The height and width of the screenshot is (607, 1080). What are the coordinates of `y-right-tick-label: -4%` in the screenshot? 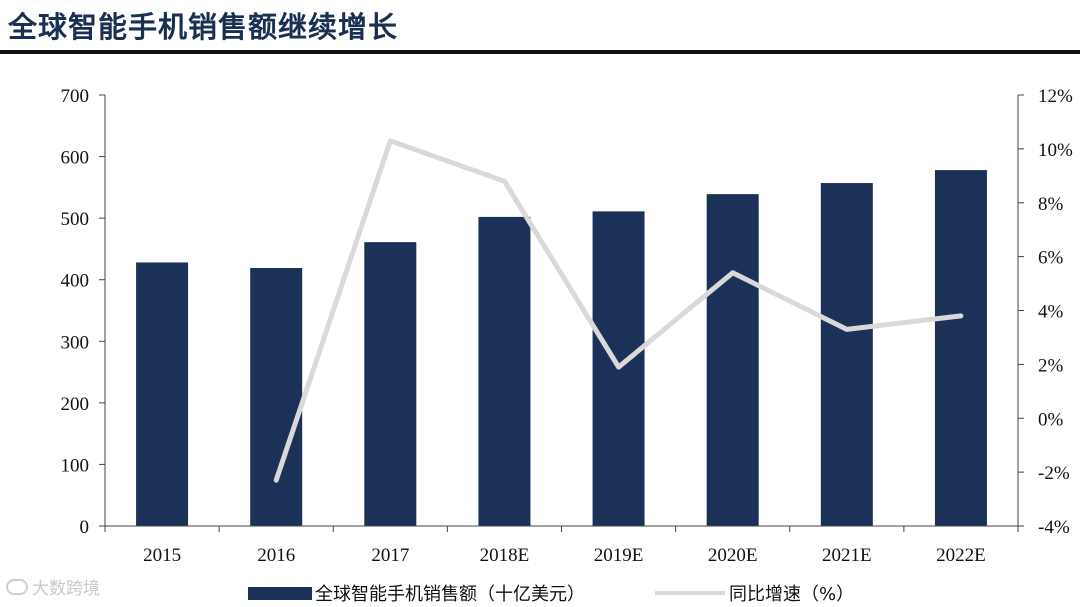 It's located at (1054, 527).